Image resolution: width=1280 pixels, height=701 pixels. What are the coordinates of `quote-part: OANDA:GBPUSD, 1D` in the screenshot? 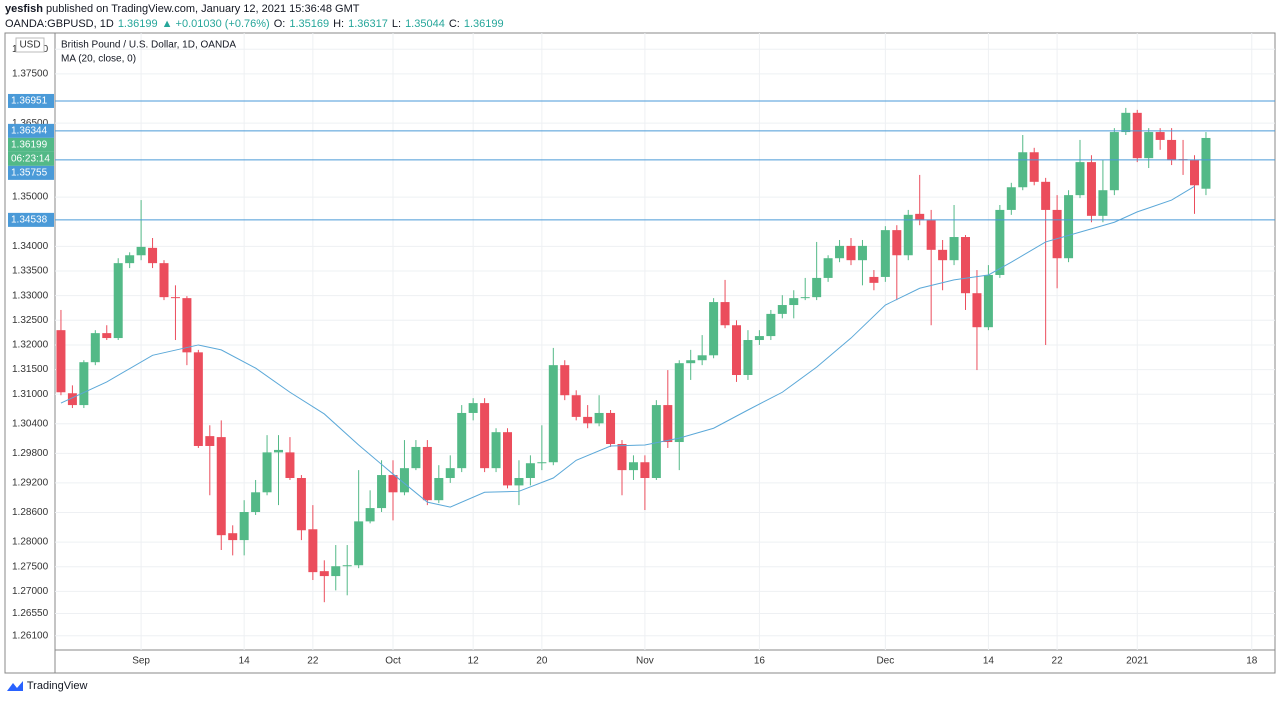 It's located at (59, 24).